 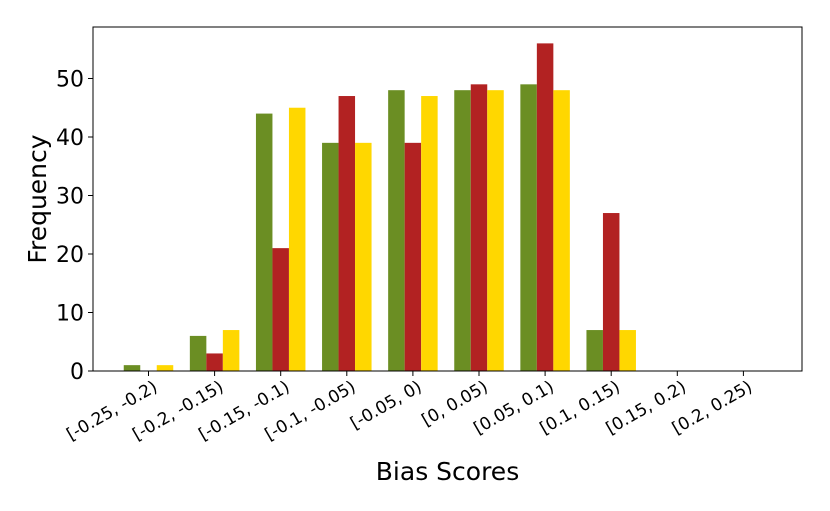 What do you see at coordinates (528, 227) in the screenshot?
I see `bar-series1-cat7` at bounding box center [528, 227].